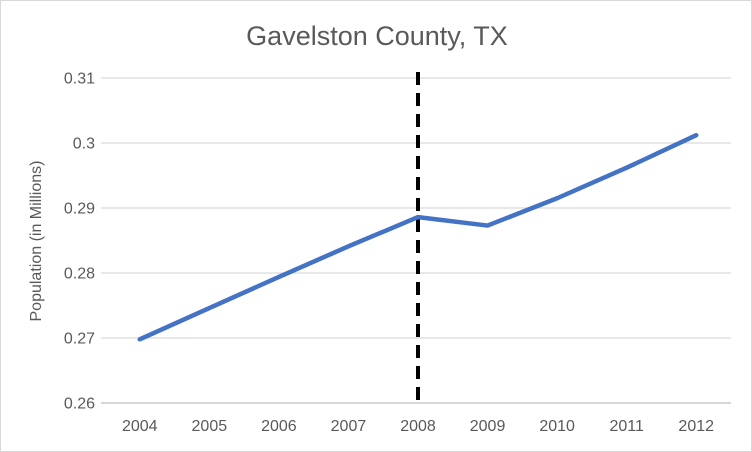 The width and height of the screenshot is (752, 452). What do you see at coordinates (626, 426) in the screenshot?
I see `x-tick-label: 2011` at bounding box center [626, 426].